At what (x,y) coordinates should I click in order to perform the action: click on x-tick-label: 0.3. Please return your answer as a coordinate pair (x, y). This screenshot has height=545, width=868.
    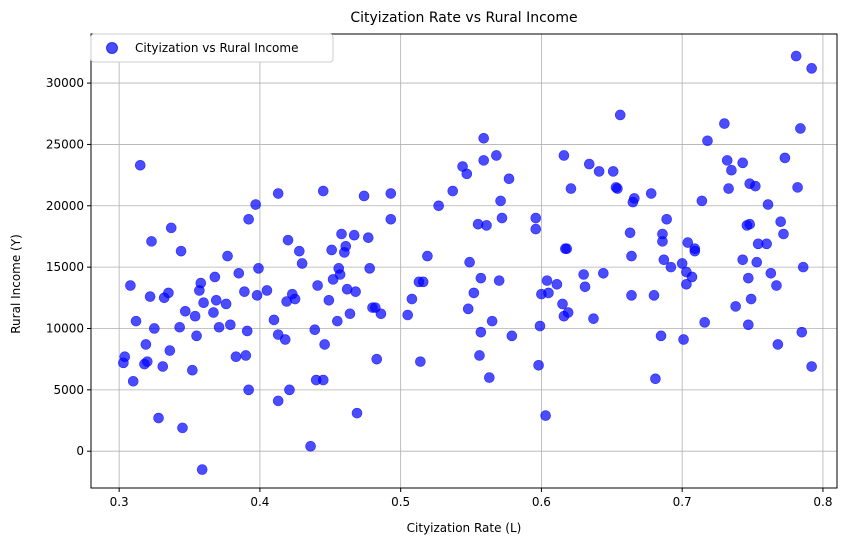
    Looking at the image, I should click on (119, 502).